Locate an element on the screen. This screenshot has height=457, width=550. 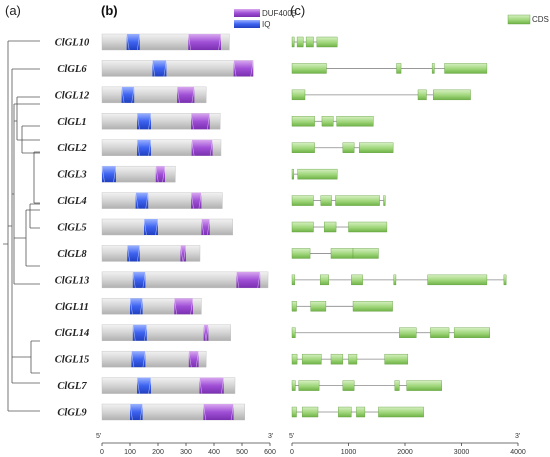
gene-axis-tick-label: 0 is located at coordinates (292, 452).